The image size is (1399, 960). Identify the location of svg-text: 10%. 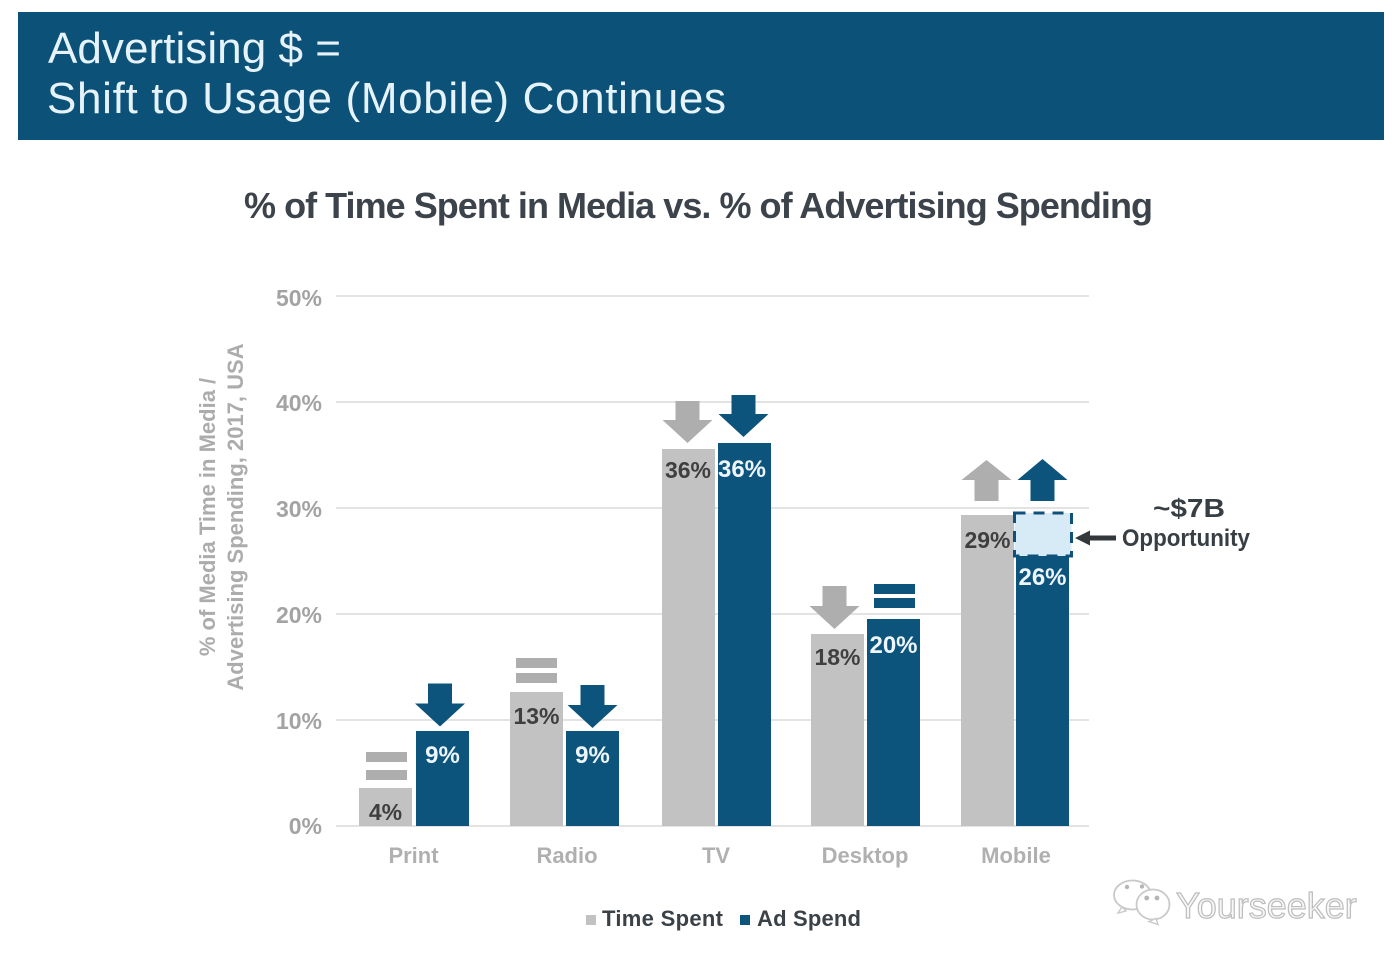
(299, 721).